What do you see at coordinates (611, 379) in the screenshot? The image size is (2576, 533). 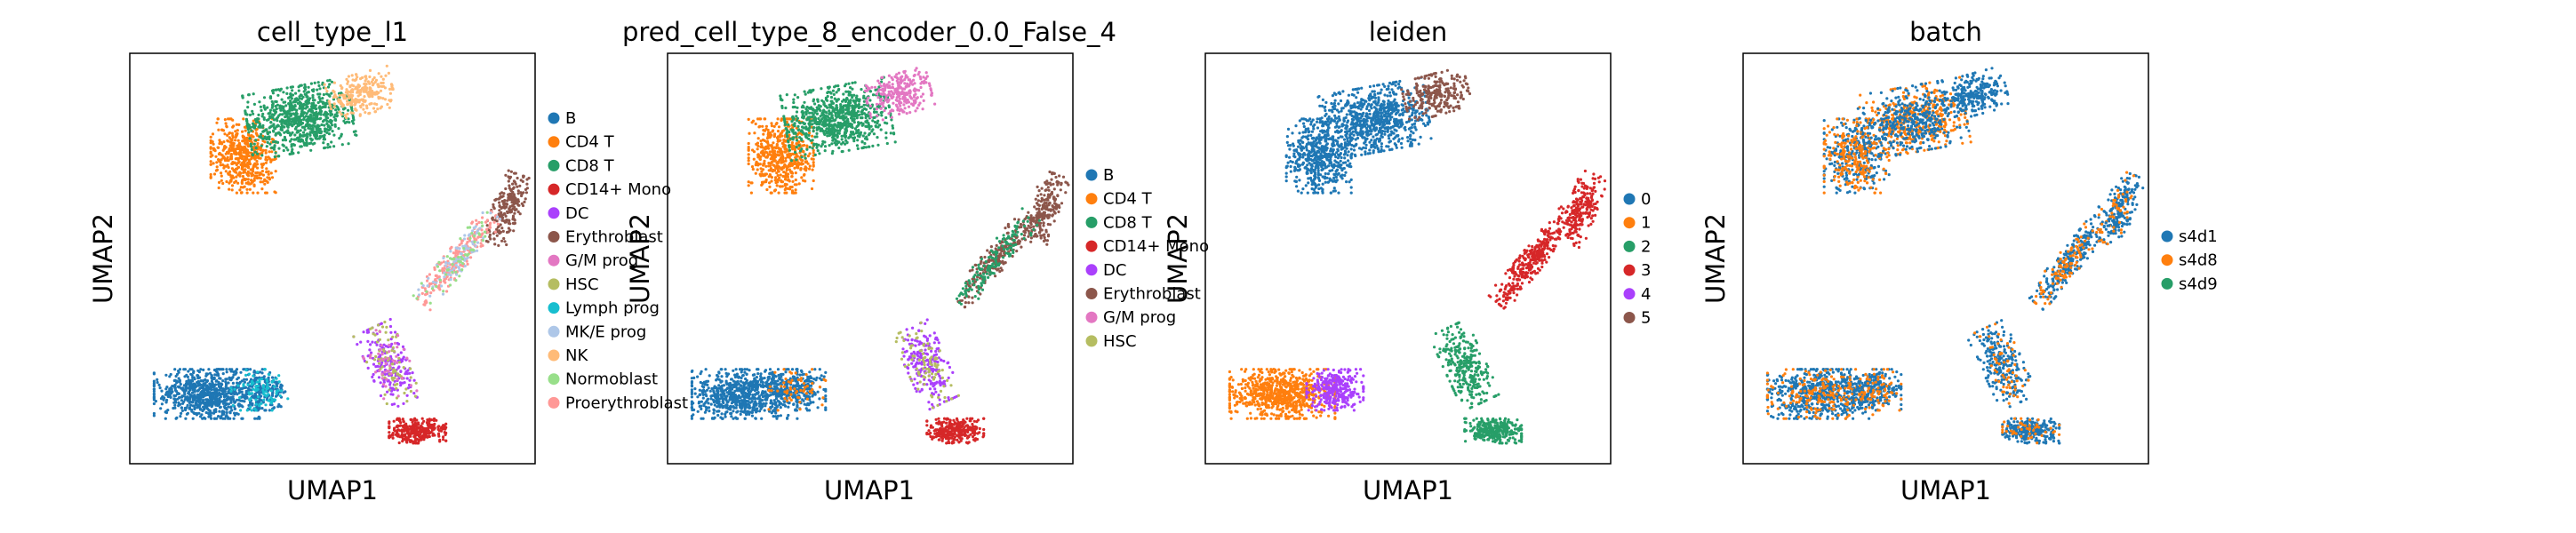 I see `legend-label: Normoblast` at bounding box center [611, 379].